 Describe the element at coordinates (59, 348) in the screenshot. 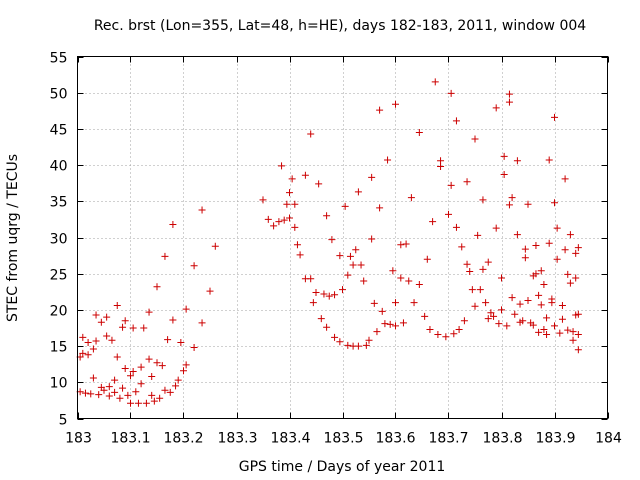

I see `y-tick-label: 15` at that location.